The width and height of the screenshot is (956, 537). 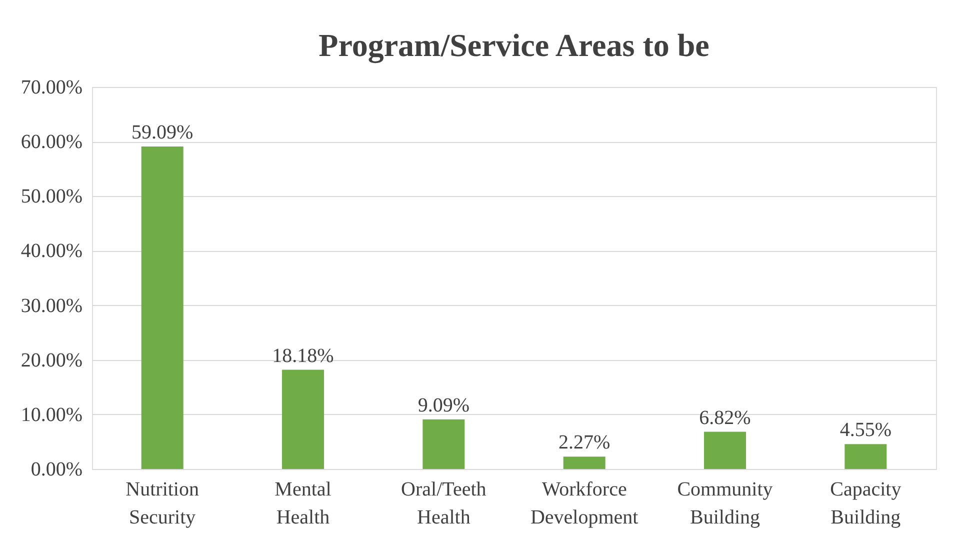 What do you see at coordinates (163, 503) in the screenshot?
I see `x-tick-label: Nutrition Security` at bounding box center [163, 503].